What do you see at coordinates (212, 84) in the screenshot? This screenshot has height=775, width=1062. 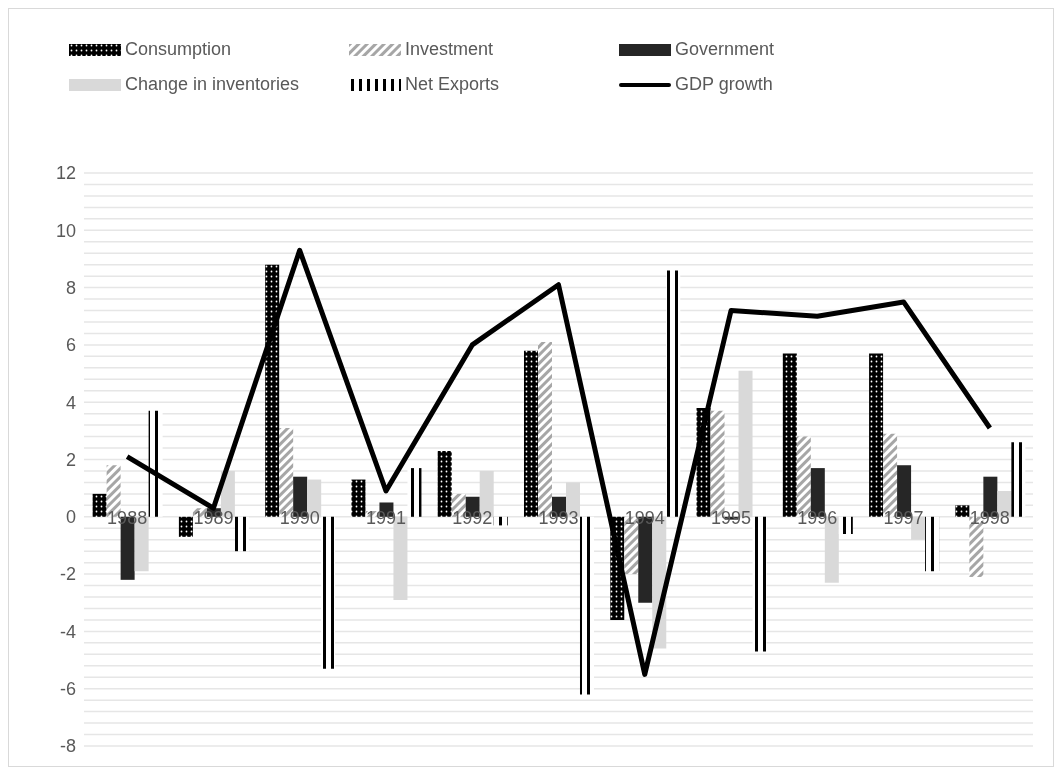 I see `legend-label: Change in inventories` at bounding box center [212, 84].